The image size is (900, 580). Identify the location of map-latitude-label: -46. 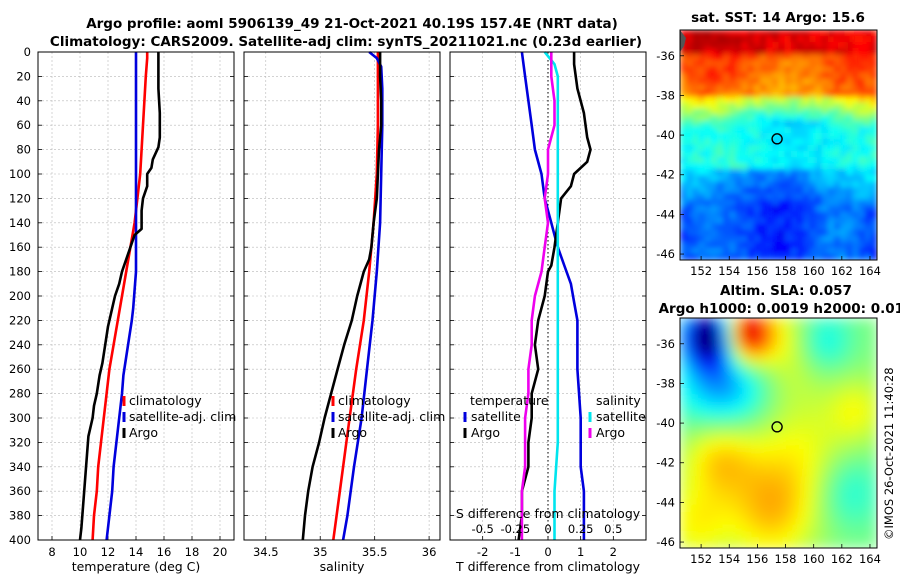
(665, 542).